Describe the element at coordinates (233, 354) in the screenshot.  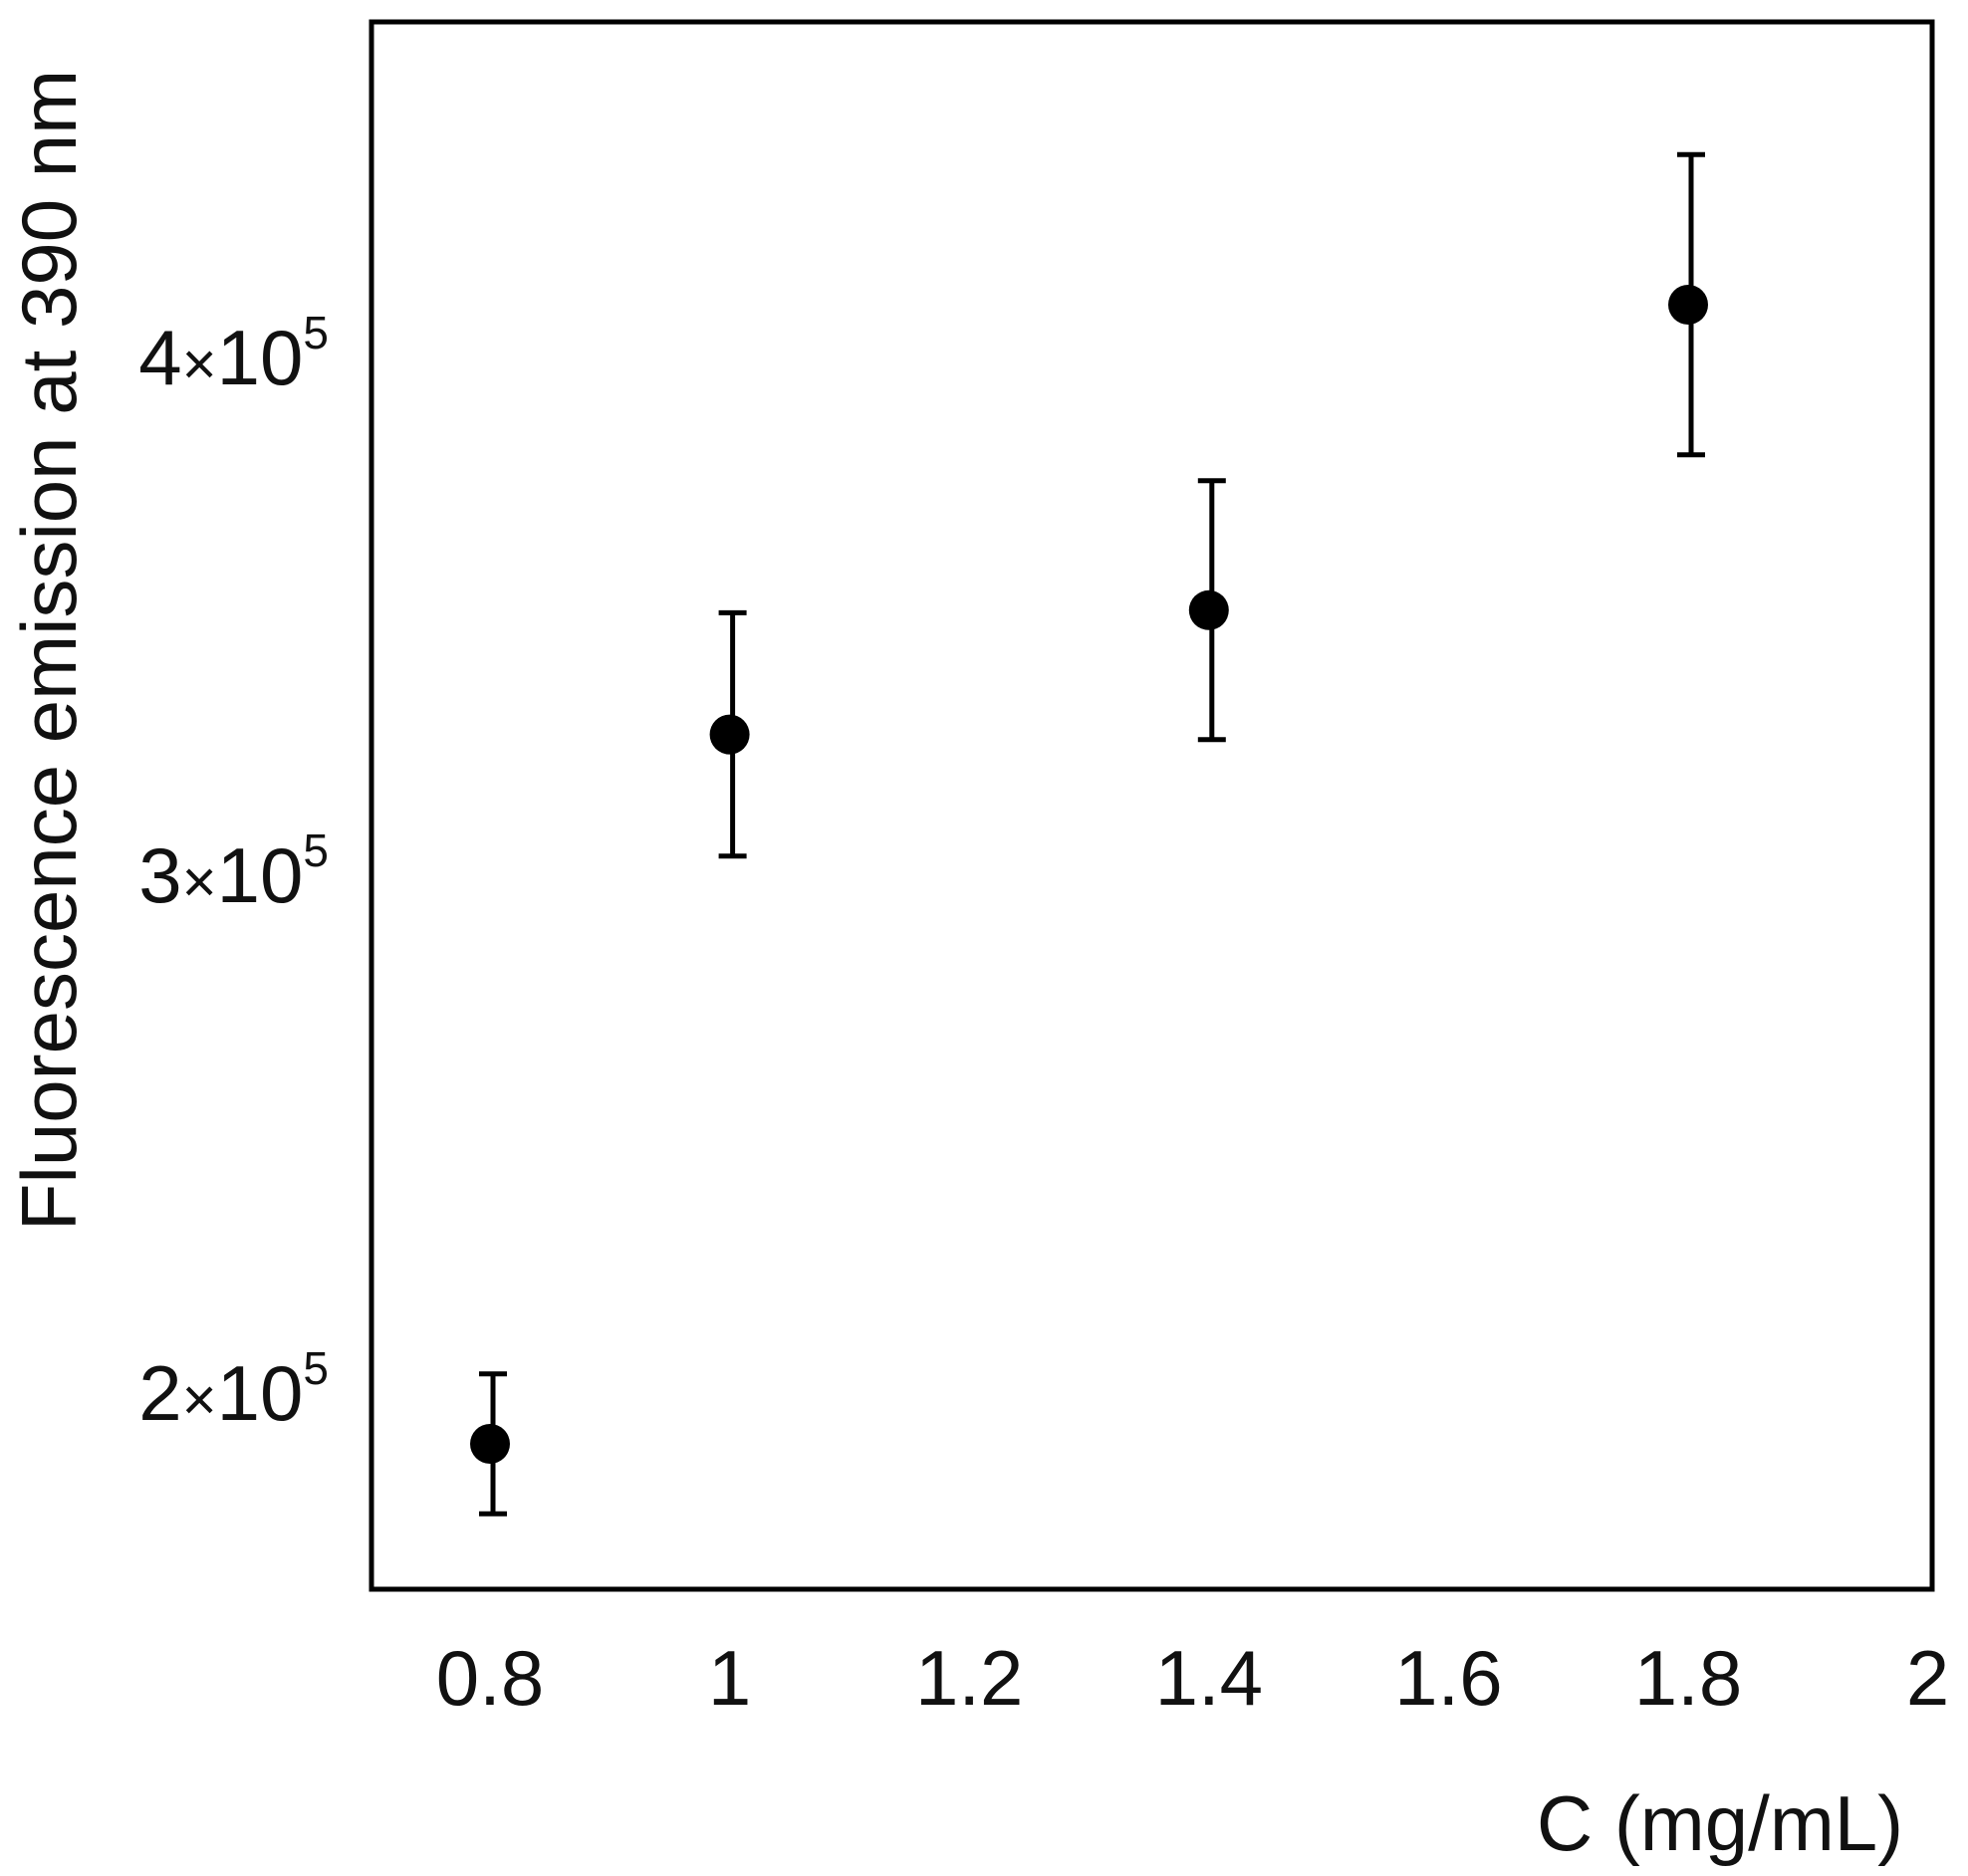
I see `y-tick-label: 4×10⁵` at that location.